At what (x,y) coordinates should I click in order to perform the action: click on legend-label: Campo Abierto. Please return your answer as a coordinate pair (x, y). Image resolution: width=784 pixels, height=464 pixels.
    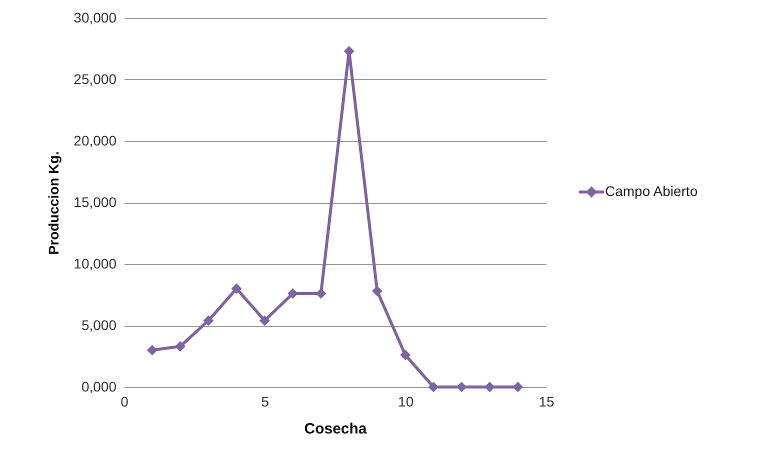
    Looking at the image, I should click on (651, 191).